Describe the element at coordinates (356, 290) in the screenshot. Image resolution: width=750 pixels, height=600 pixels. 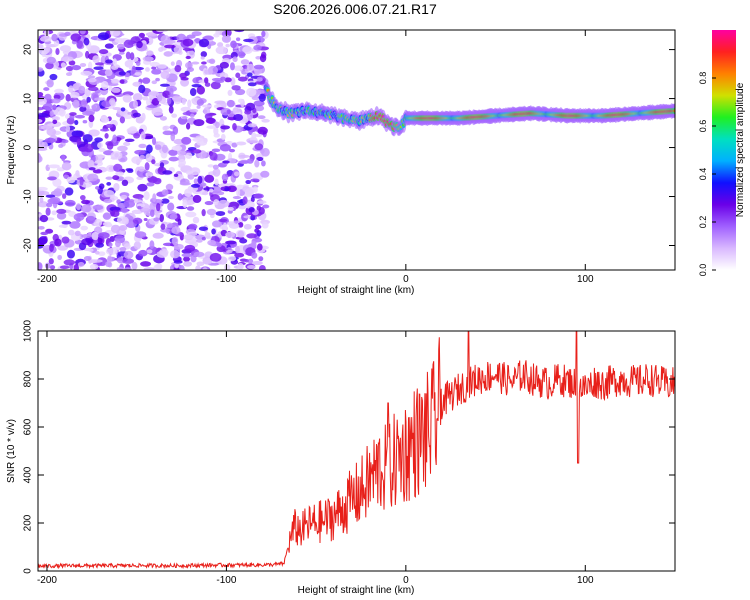
I see `spectrogram-x-label: Height of straight line (km)` at that location.